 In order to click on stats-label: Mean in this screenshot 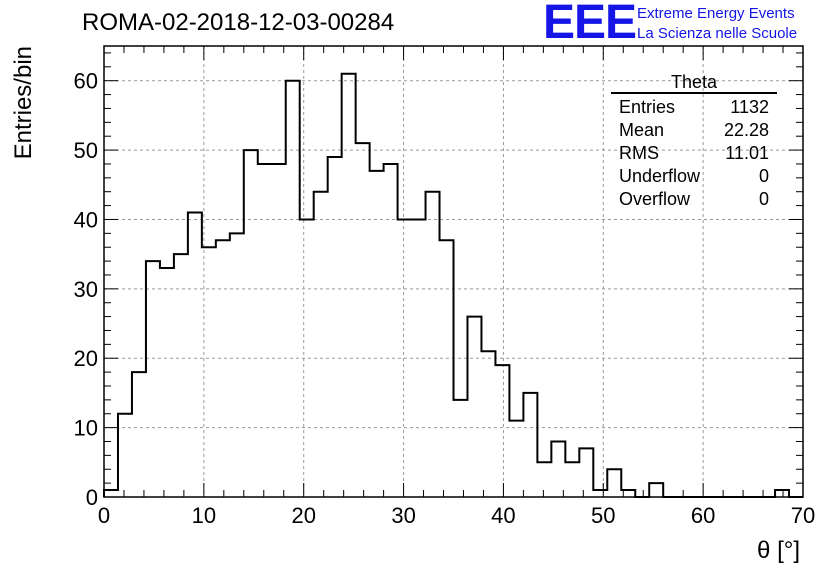, I will do `click(642, 130)`.